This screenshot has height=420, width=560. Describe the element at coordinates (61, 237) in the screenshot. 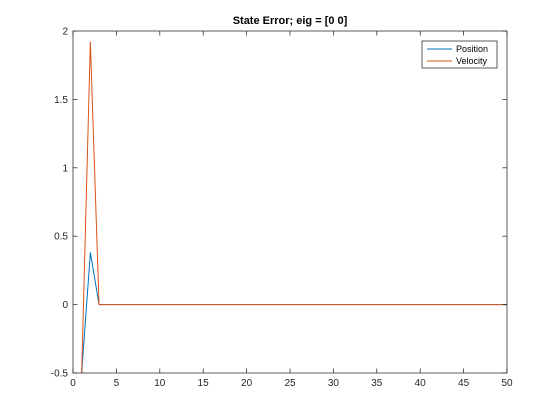

I see `y-tick-label: 0.5` at that location.